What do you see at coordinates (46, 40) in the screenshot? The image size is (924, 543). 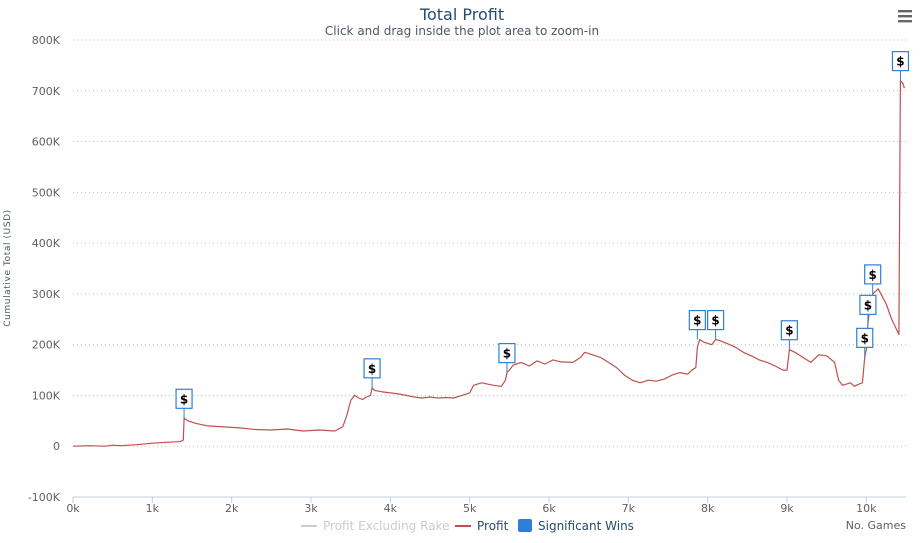 I see `y-tick-label: 800K` at bounding box center [46, 40].